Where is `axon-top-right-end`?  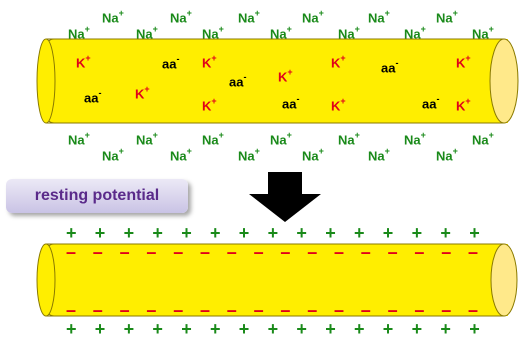
axon-top-right-end is located at coordinates (504, 81).